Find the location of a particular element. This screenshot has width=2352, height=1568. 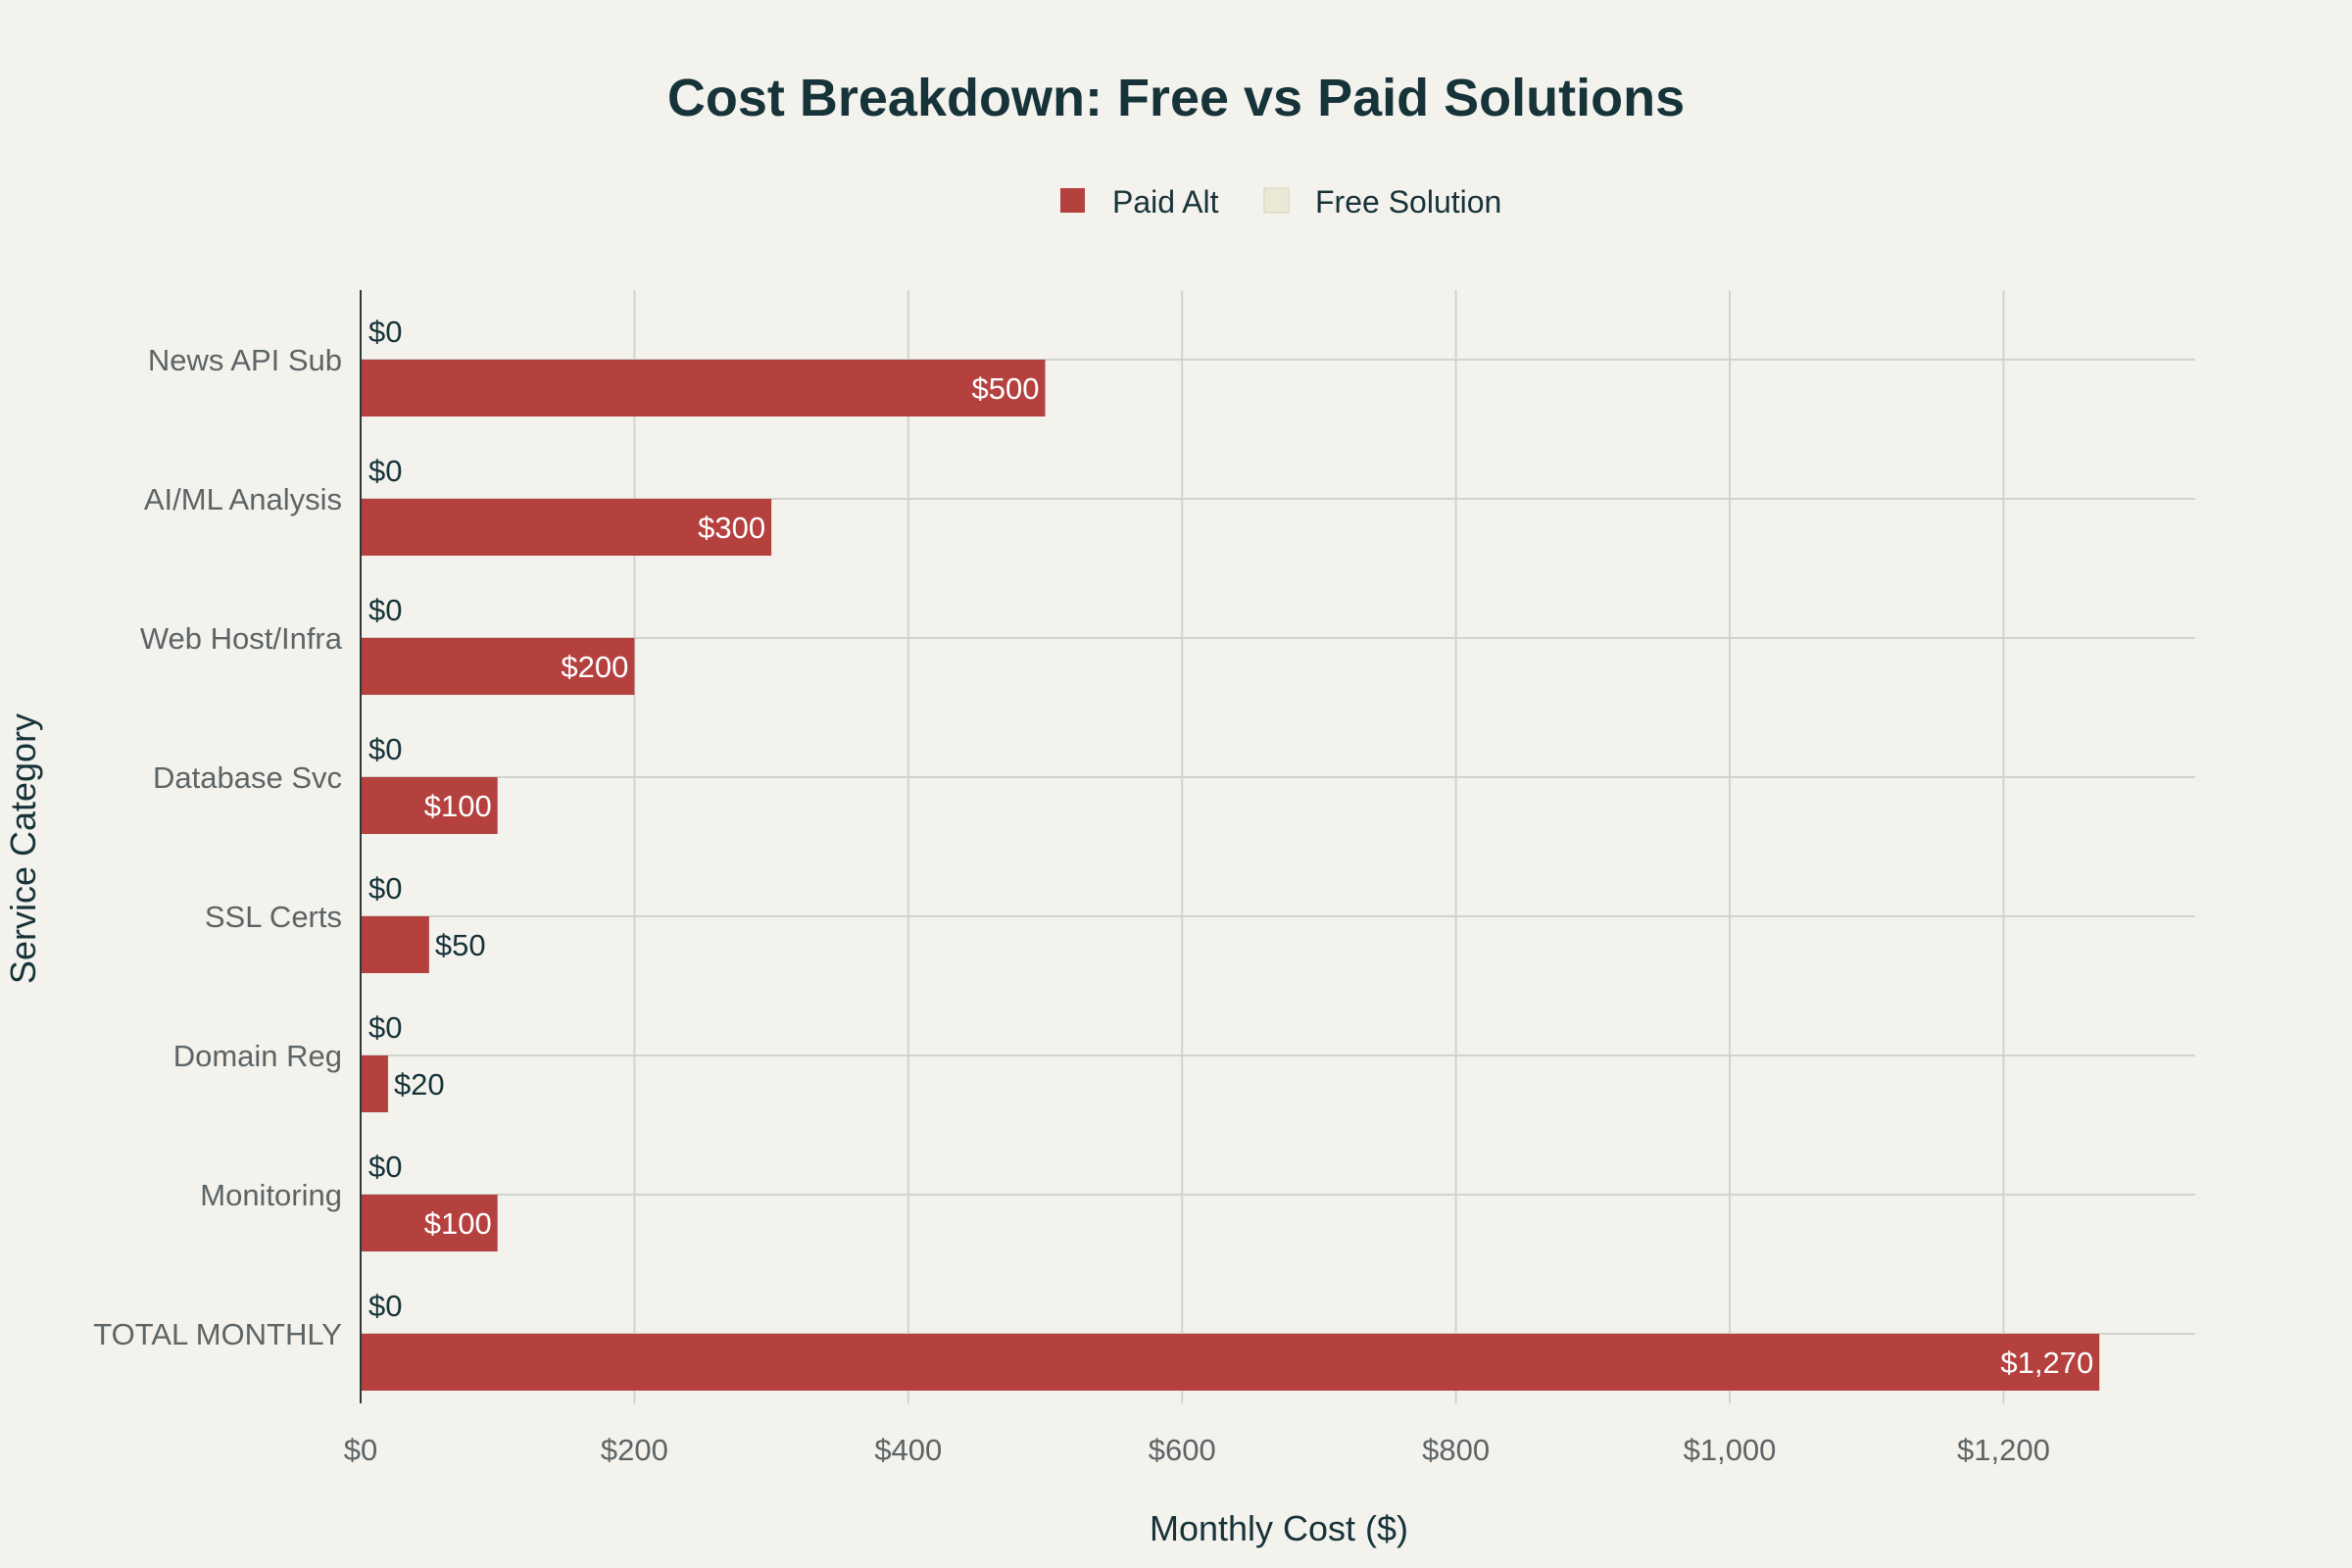

data-label-paid: $300 is located at coordinates (731, 528).